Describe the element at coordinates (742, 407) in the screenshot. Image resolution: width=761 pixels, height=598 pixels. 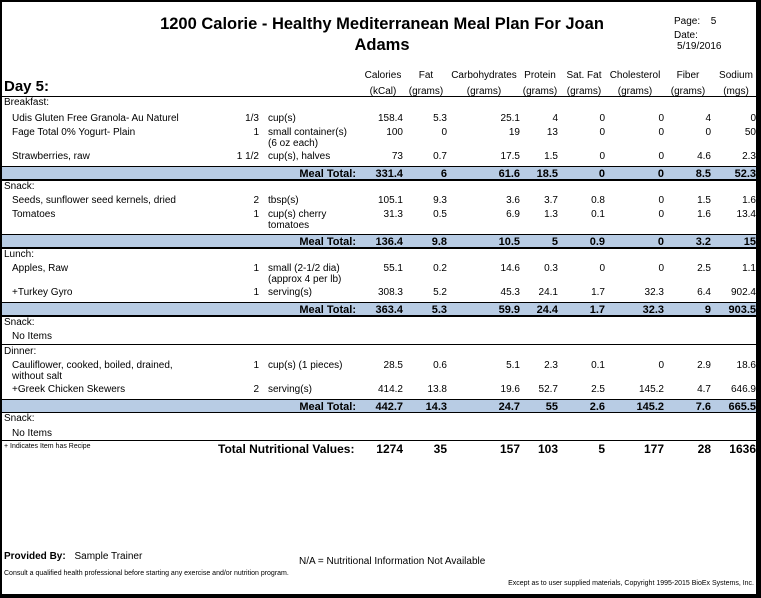
I see `meal-total-value: 665.5` at that location.